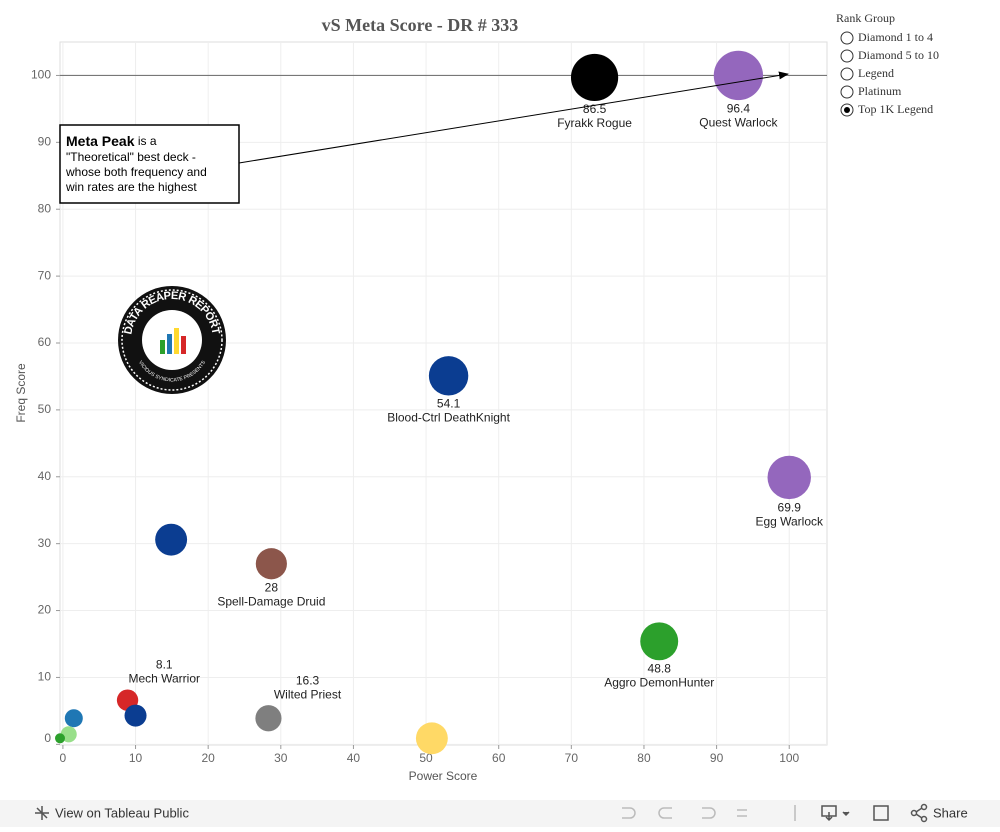 This screenshot has width=1000, height=832. What do you see at coordinates (45, 142) in the screenshot?
I see `y-tick-label: 90` at bounding box center [45, 142].